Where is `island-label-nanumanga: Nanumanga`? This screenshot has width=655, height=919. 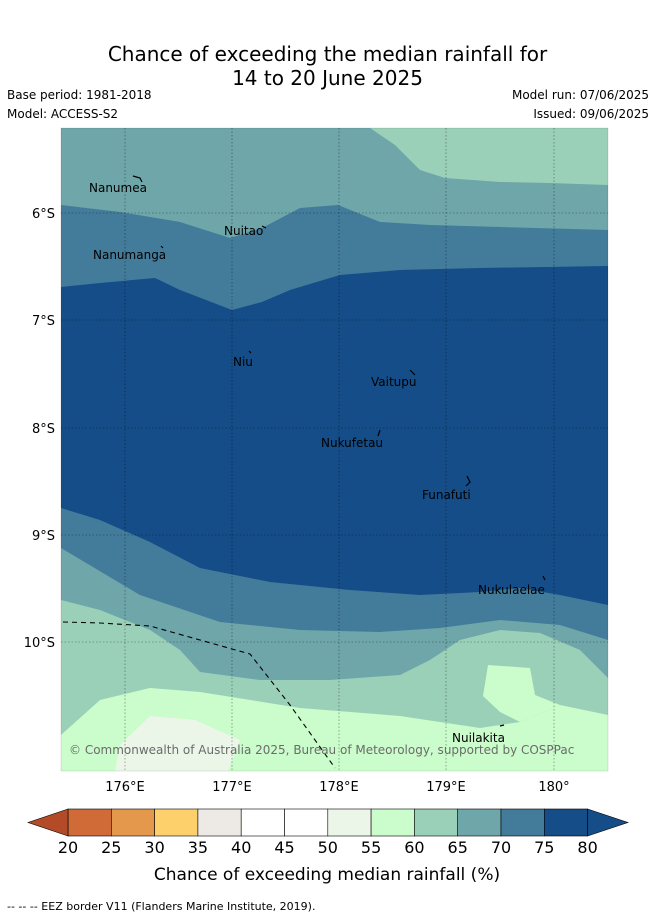 island-label-nanumanga: Nanumanga is located at coordinates (129, 255).